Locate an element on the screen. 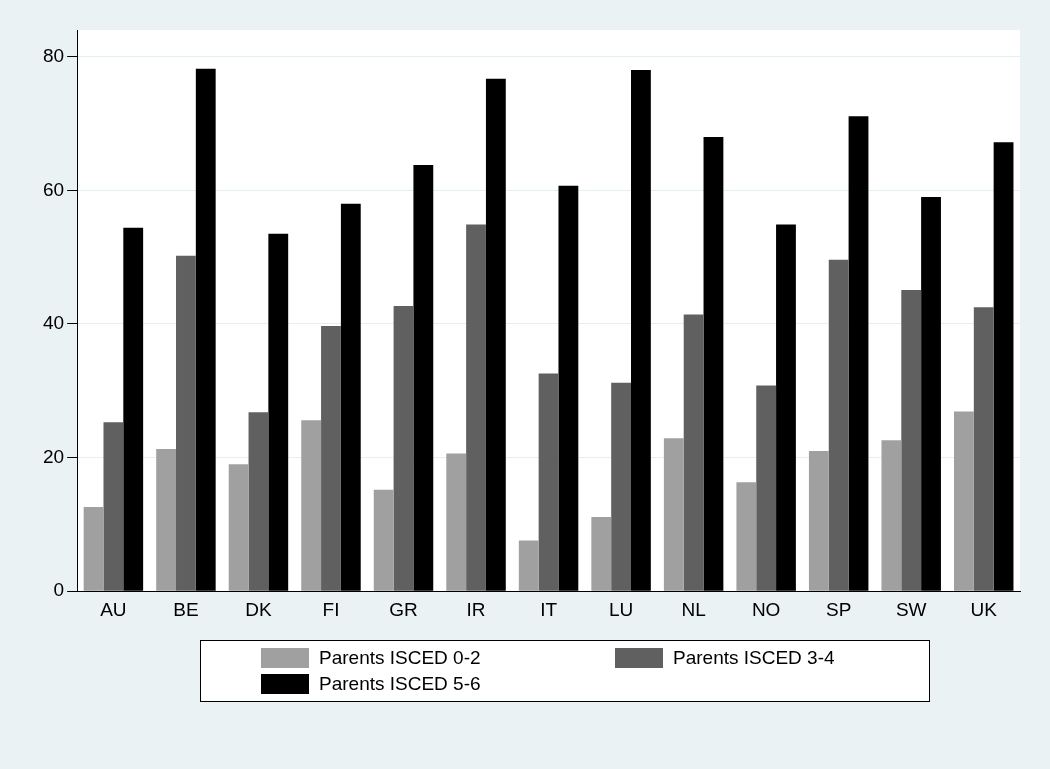 The image size is (1050, 769). x-tick-label: NO is located at coordinates (766, 609).